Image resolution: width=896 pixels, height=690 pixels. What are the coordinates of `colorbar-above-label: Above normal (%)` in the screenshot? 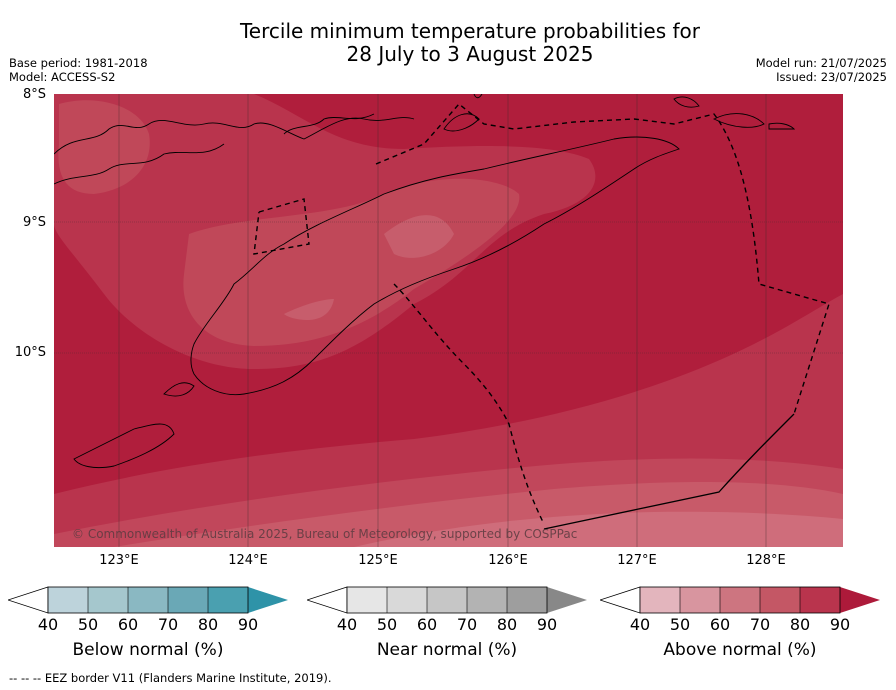 It's located at (740, 650).